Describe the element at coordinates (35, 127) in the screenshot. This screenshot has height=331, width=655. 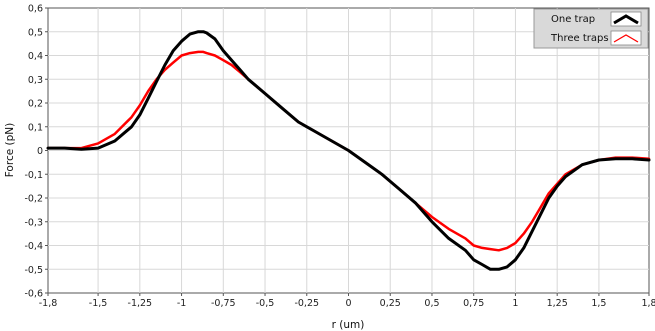
I see `y-tick-label: 0,1` at that location.